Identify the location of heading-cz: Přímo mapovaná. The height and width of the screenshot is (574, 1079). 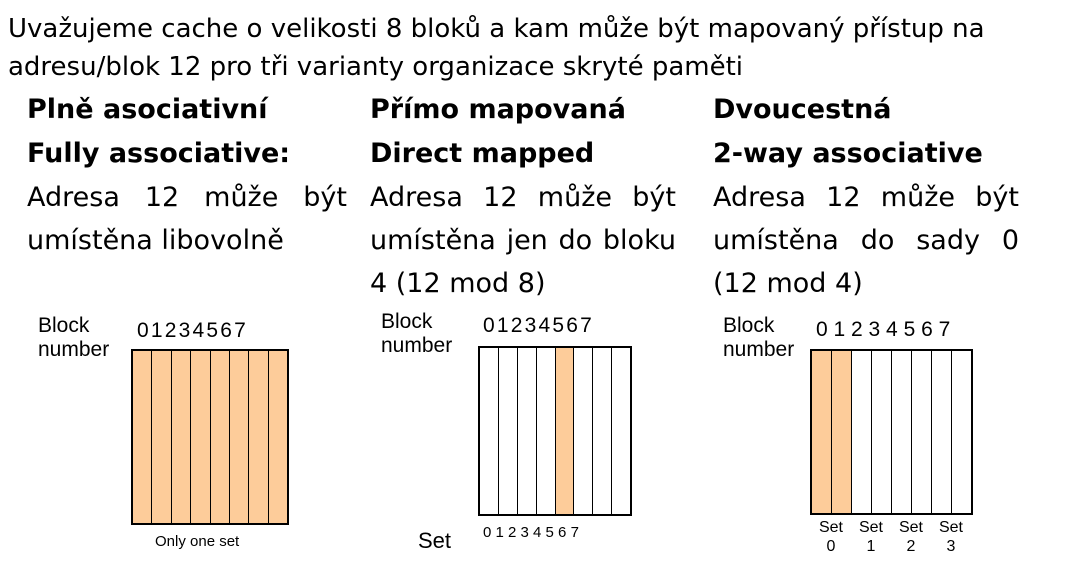
(498, 109).